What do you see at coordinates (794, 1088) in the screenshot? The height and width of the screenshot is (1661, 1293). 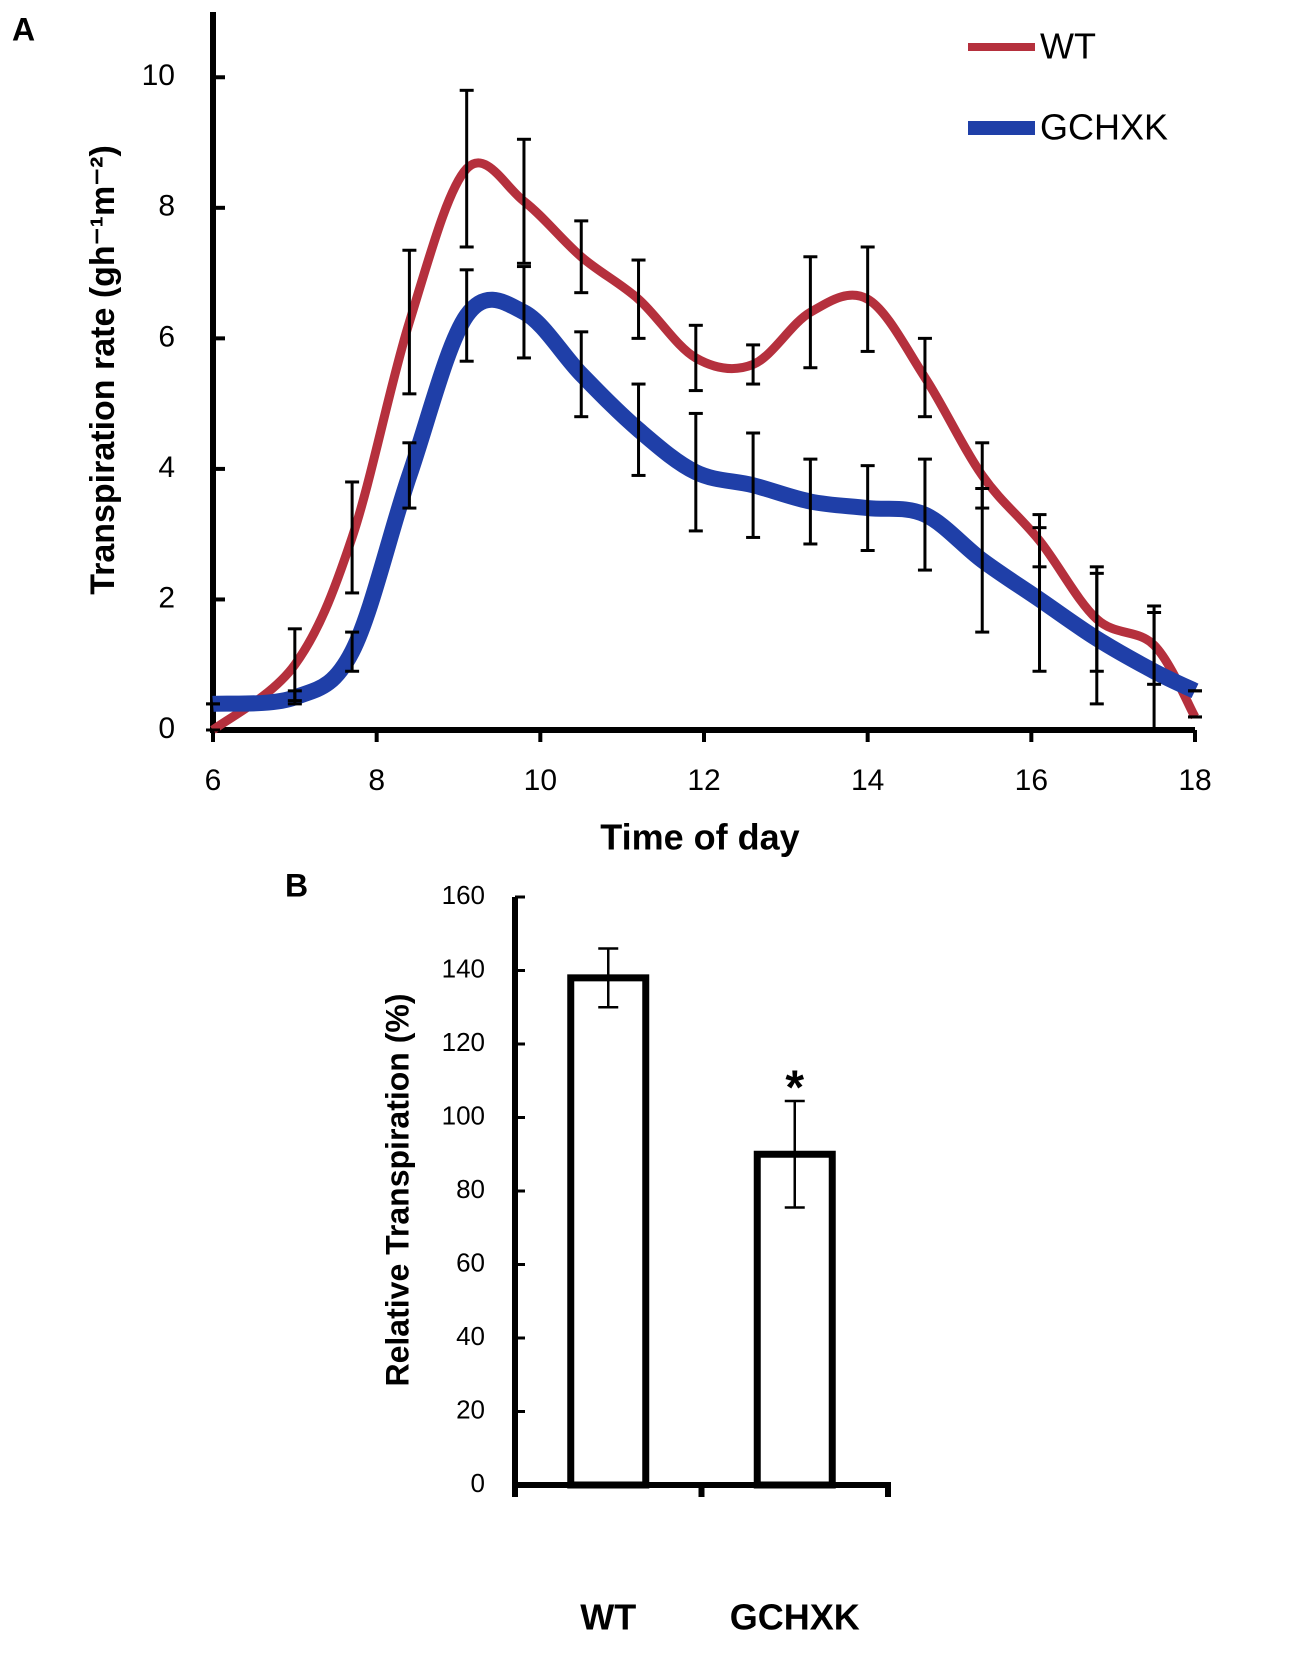 I see `annotation: *` at bounding box center [794, 1088].